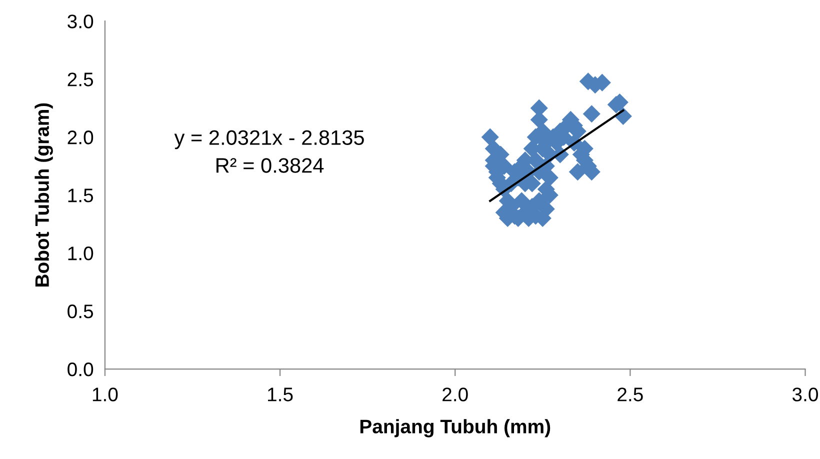 Image resolution: width=820 pixels, height=459 pixels. What do you see at coordinates (81, 137) in the screenshot?
I see `y-tick-label: 2.0` at bounding box center [81, 137].